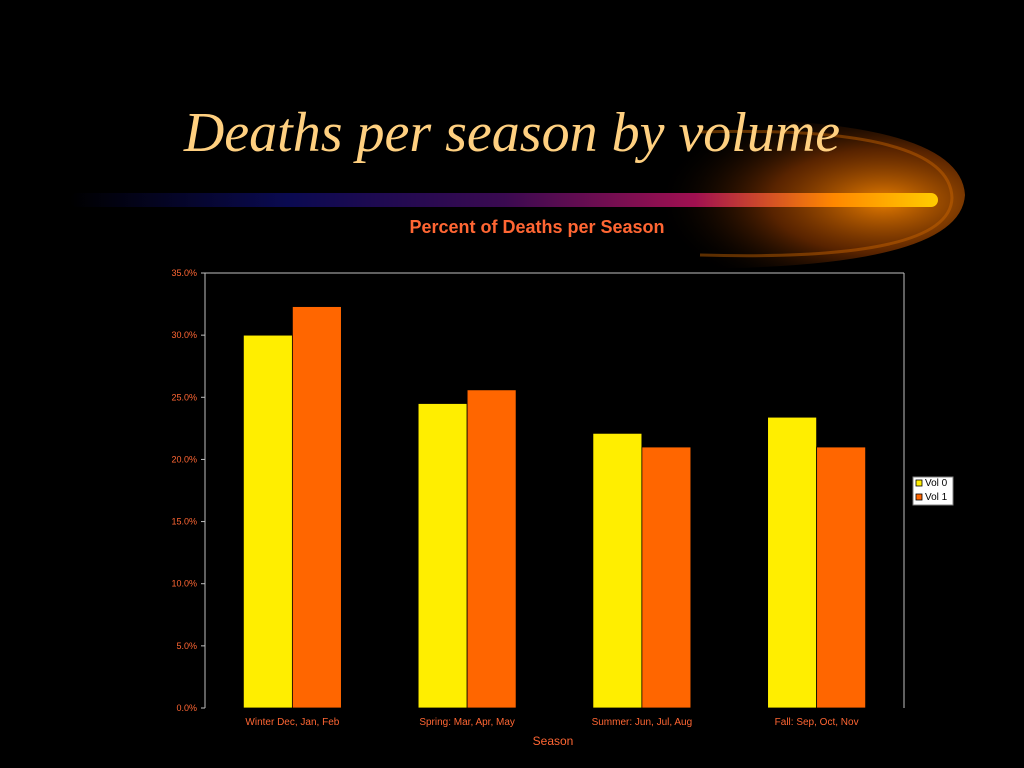  I want to click on y-tick-label: 0.0%, so click(186, 708).